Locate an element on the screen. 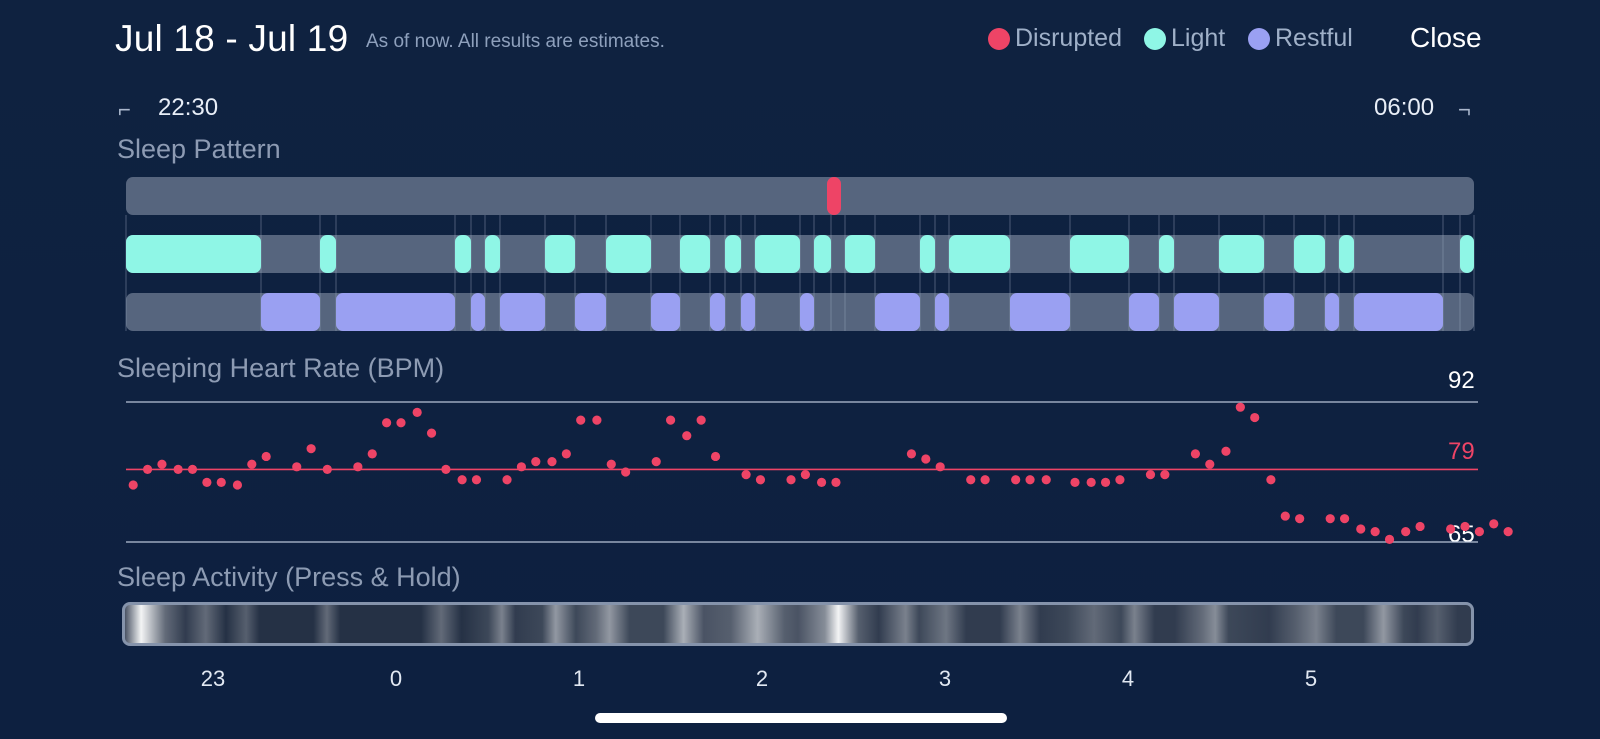 The height and width of the screenshot is (739, 1600). disrupted-track is located at coordinates (800, 196).